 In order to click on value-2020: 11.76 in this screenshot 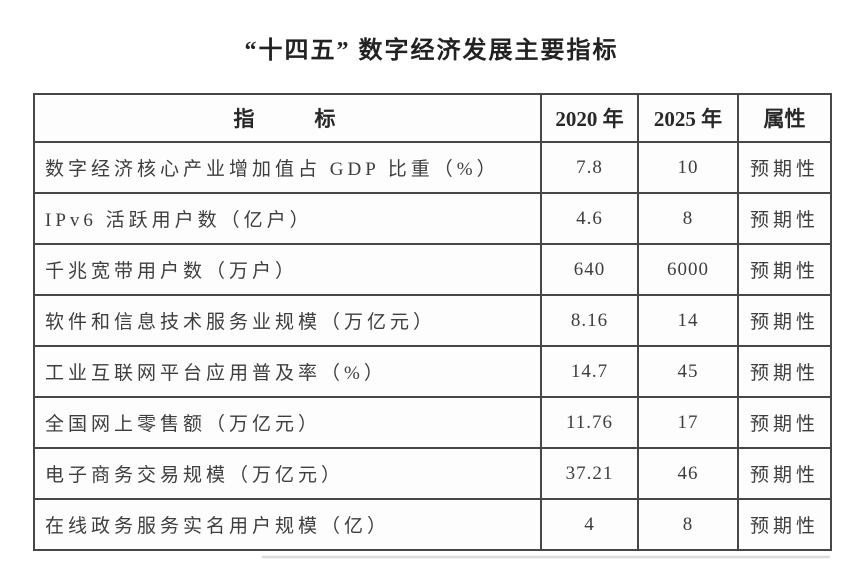, I will do `click(589, 422)`.